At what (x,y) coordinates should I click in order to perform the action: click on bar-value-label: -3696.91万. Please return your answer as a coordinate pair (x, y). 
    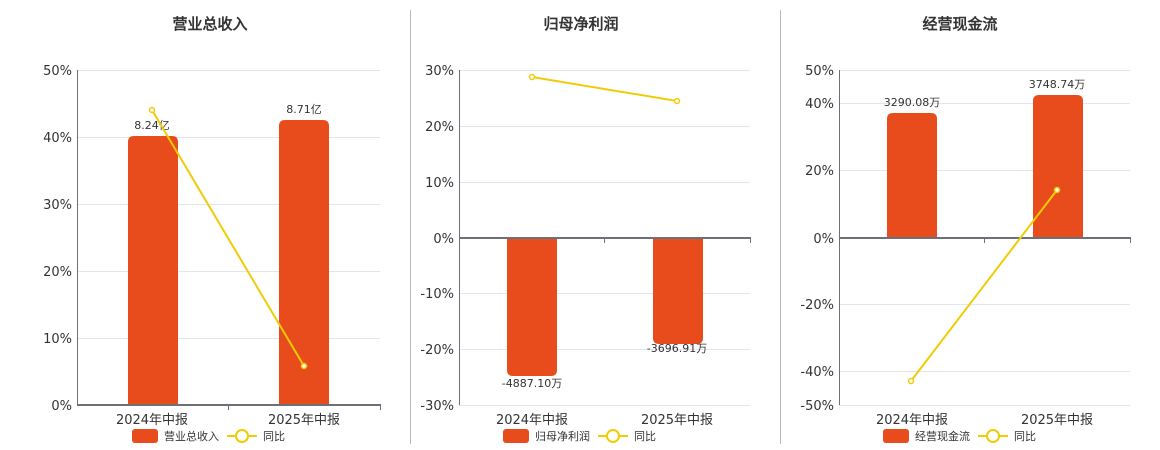
    Looking at the image, I should click on (677, 348).